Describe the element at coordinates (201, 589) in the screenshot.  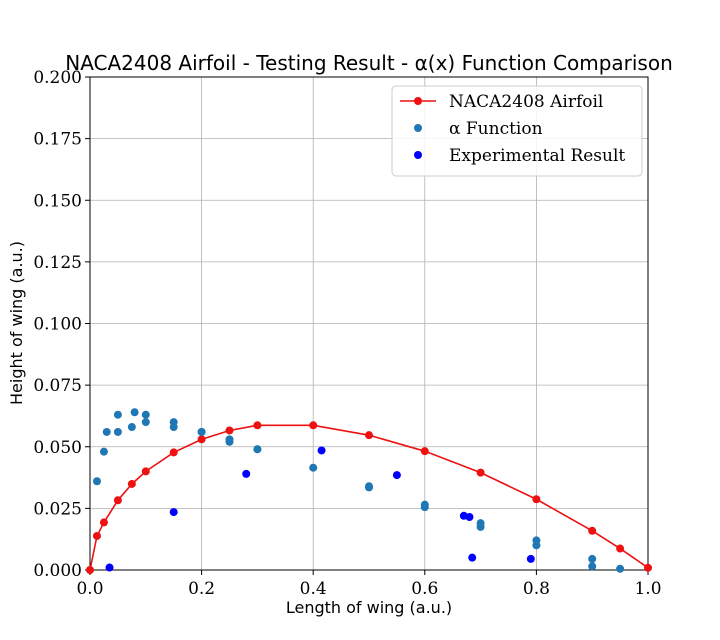
I see `x-tick-label: 0.2` at that location.